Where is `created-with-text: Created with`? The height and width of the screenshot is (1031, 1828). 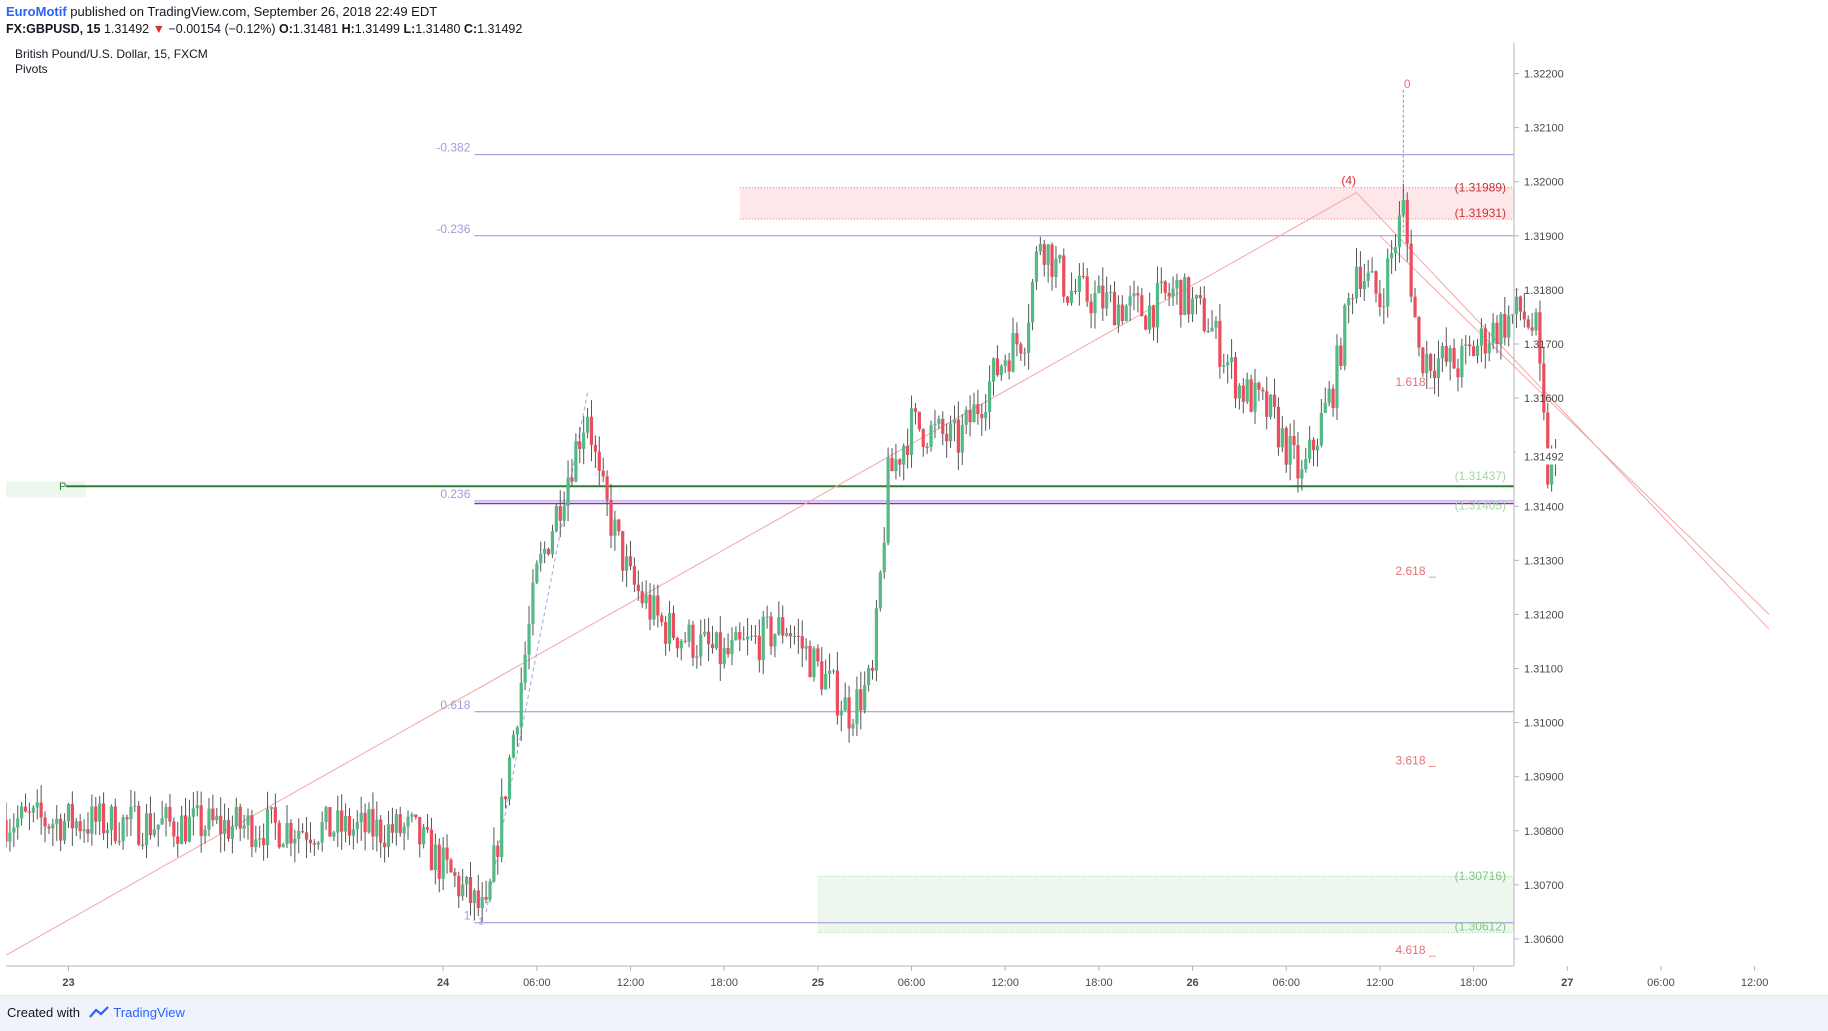 created-with-text: Created with is located at coordinates (43, 1012).